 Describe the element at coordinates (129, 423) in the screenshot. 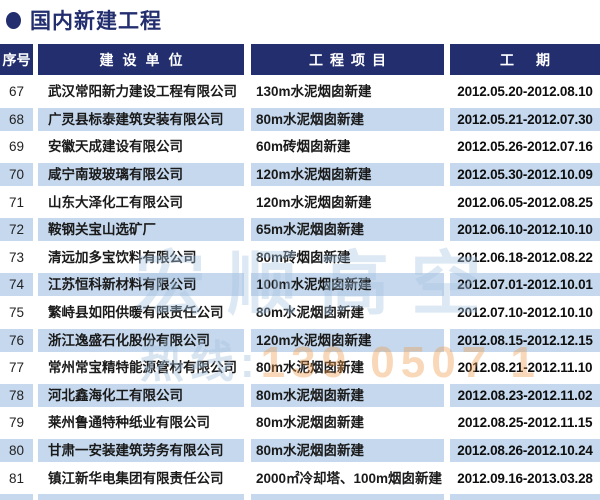

I see `row-company: 莱州鲁通特种纸业有限公司` at that location.